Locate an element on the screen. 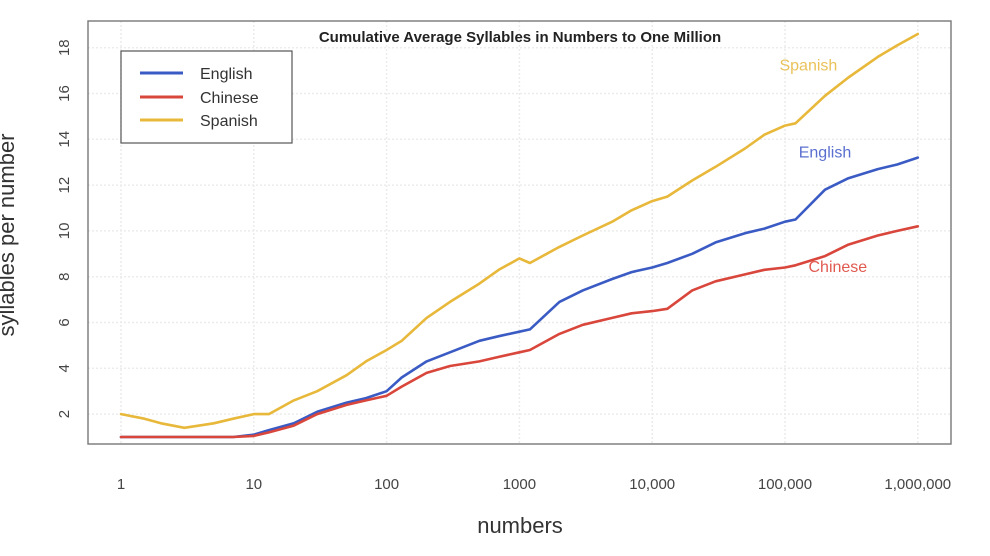  legend-label-chinese: Chinese is located at coordinates (229, 98).